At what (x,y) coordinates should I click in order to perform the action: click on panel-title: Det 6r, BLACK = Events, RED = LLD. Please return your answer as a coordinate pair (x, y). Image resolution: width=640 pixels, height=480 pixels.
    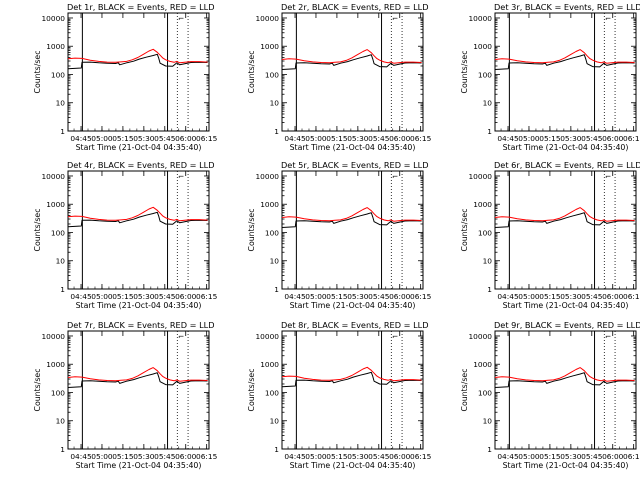
    Looking at the image, I should click on (567, 165).